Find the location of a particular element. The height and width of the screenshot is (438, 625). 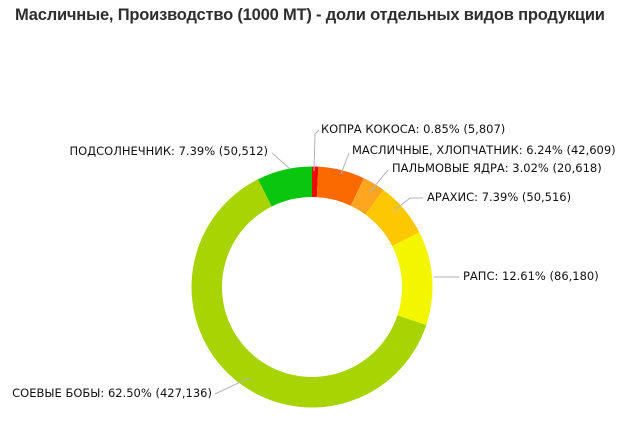

slice-label-6: СОЕВЫЕ БОБЫ: 62.50% (427,136) is located at coordinates (112, 393).